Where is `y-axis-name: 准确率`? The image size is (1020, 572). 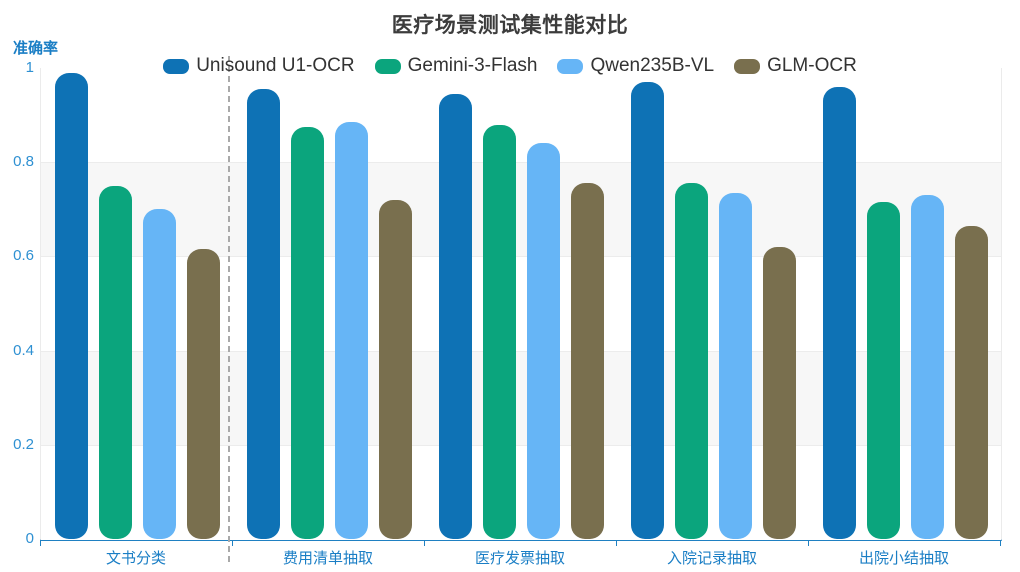 y-axis-name: 准确率 is located at coordinates (36, 48).